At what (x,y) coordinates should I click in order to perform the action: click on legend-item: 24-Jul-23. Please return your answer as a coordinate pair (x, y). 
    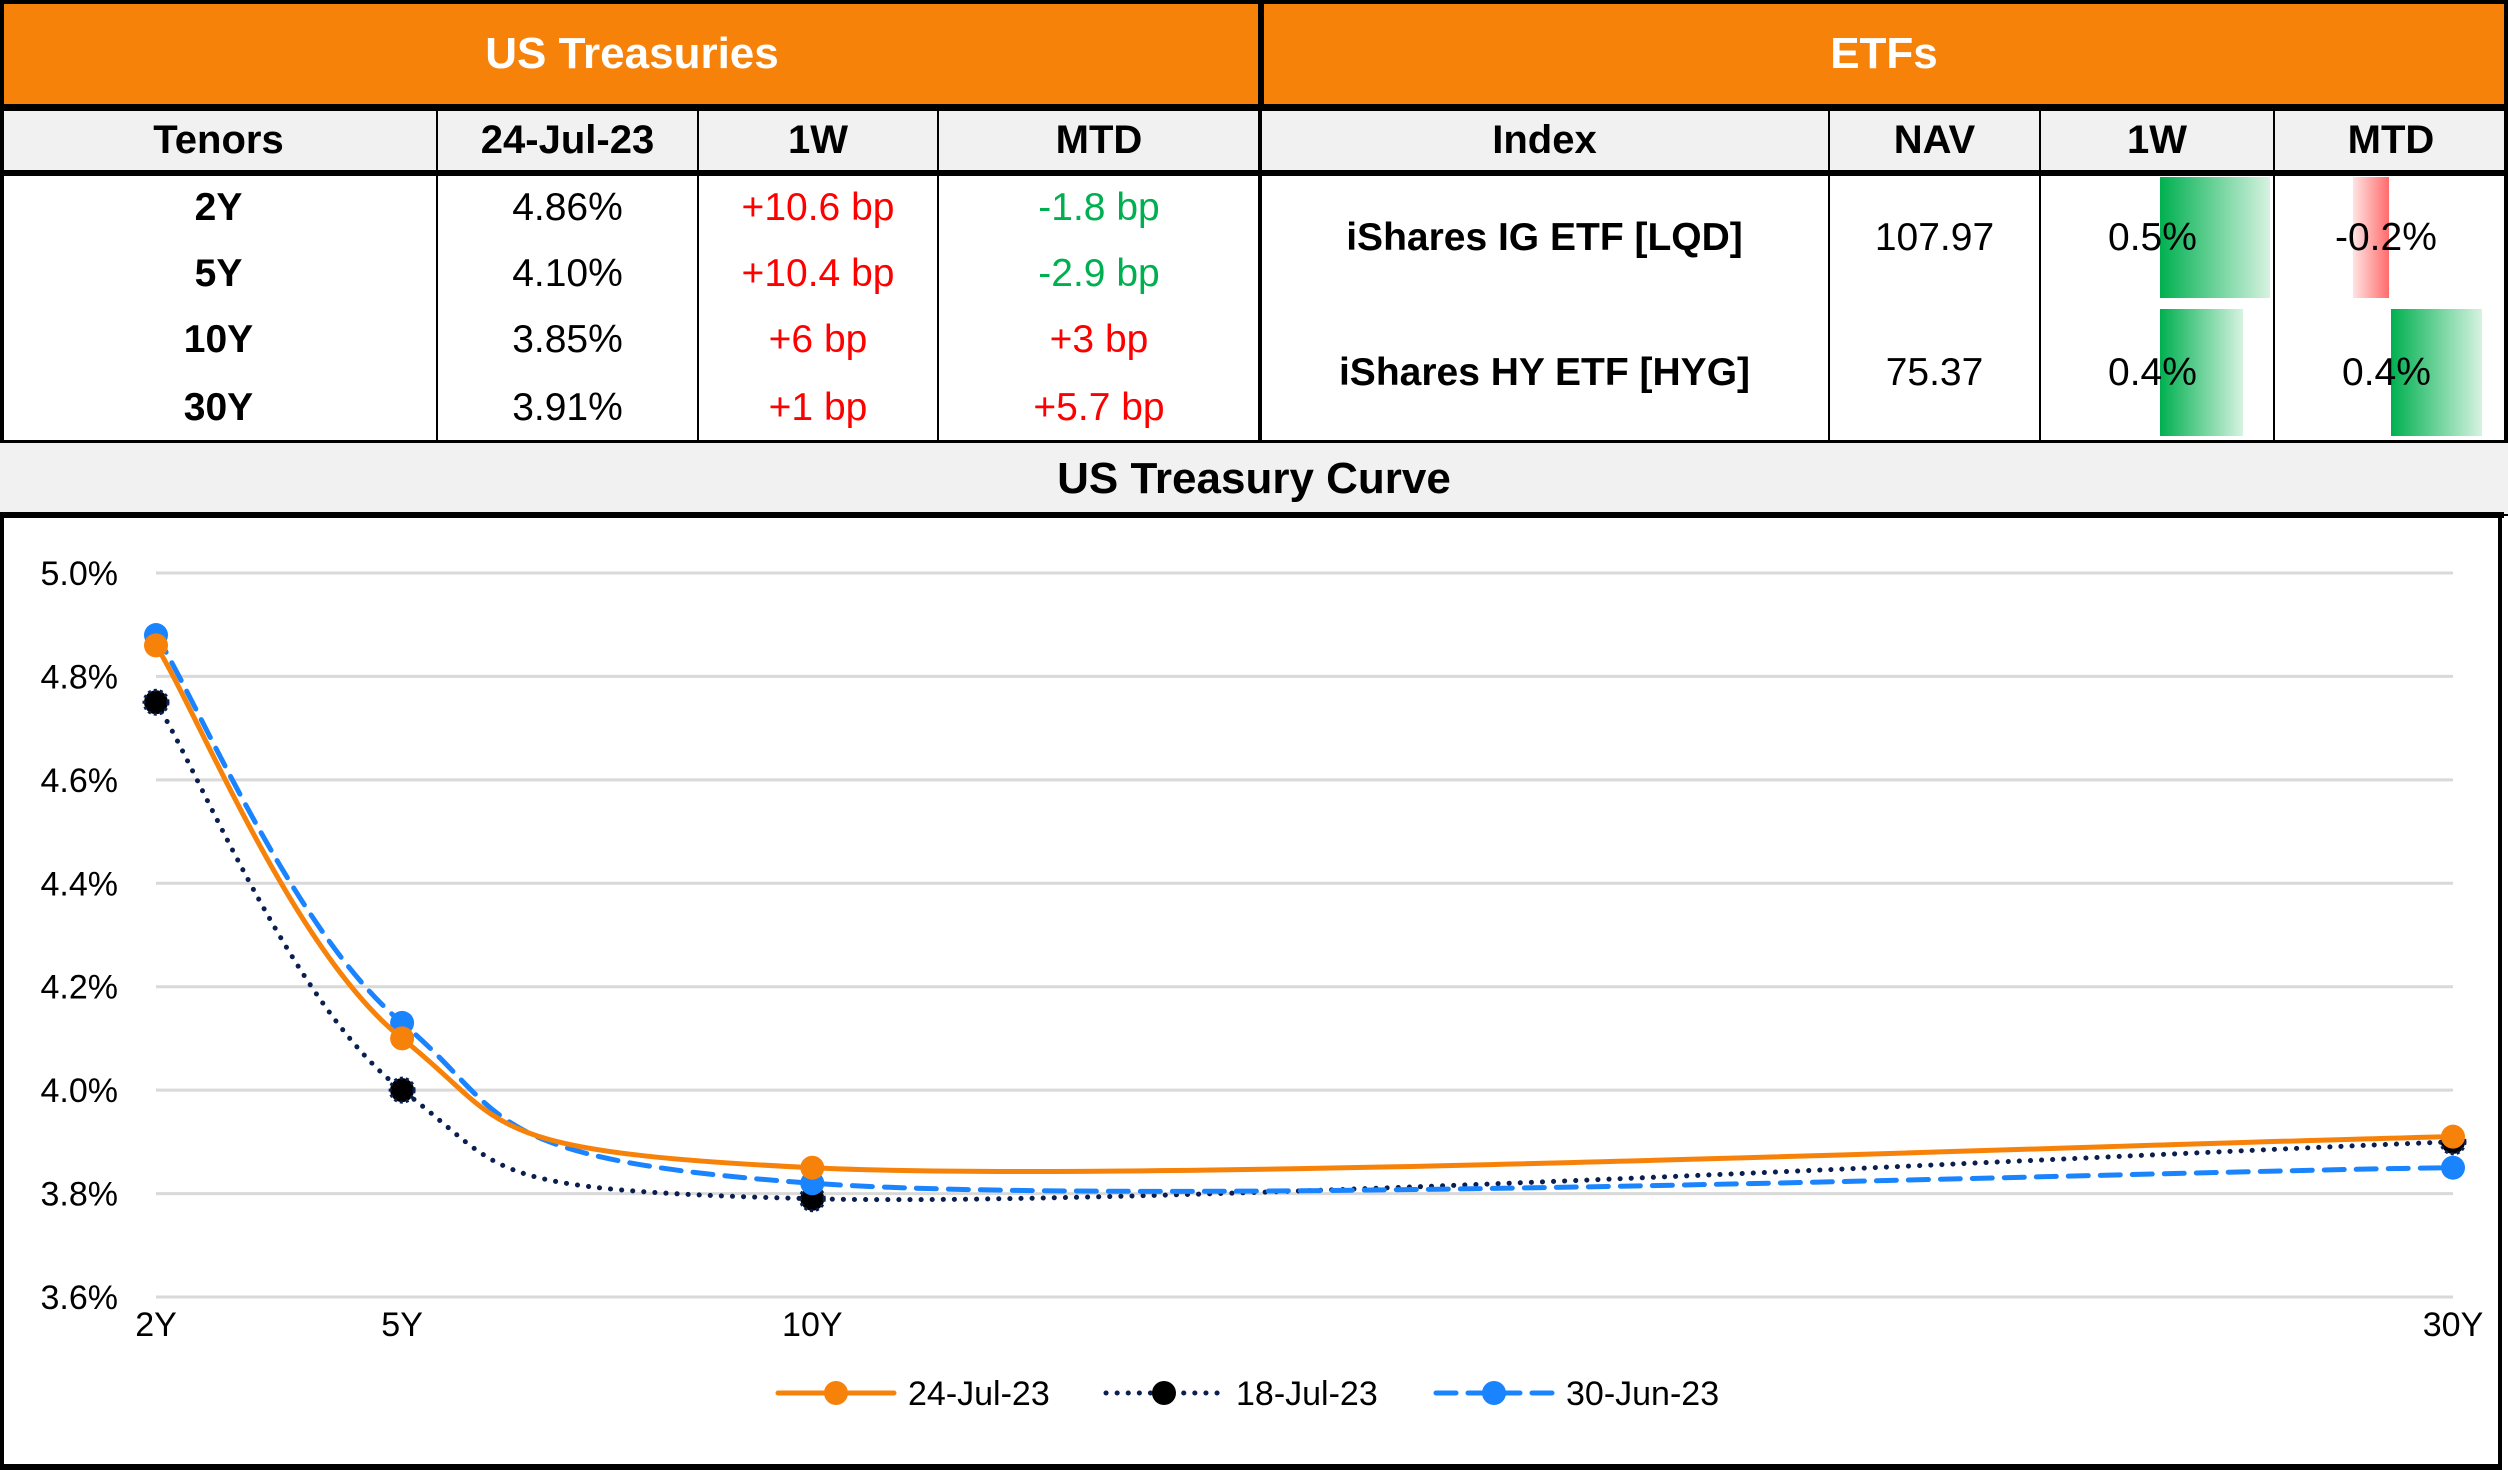
    Looking at the image, I should click on (912, 1394).